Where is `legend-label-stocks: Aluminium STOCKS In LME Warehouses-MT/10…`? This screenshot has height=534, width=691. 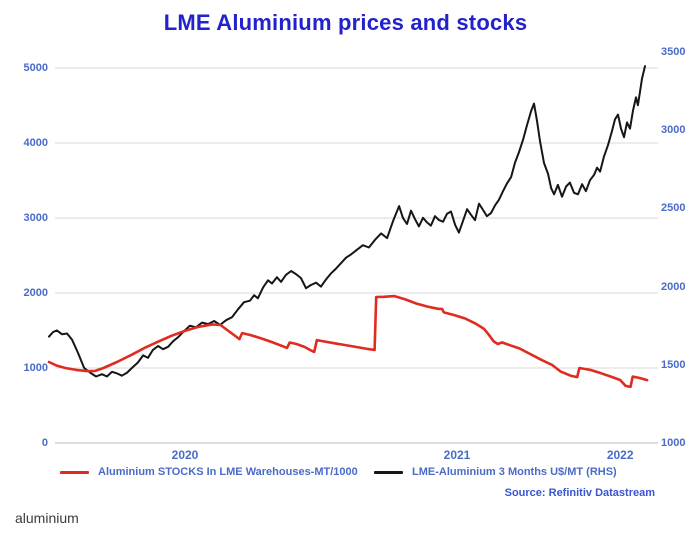
legend-label-stocks: Aluminium STOCKS In LME Warehouses-MT/10… is located at coordinates (228, 472).